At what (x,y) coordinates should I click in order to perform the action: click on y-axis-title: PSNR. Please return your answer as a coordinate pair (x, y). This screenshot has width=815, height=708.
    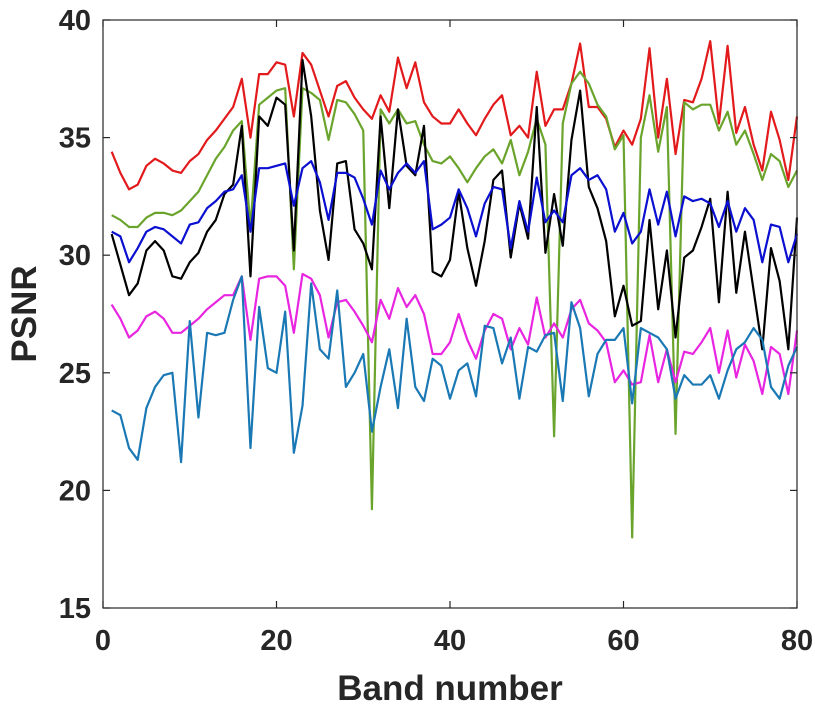
    Looking at the image, I should click on (24, 313).